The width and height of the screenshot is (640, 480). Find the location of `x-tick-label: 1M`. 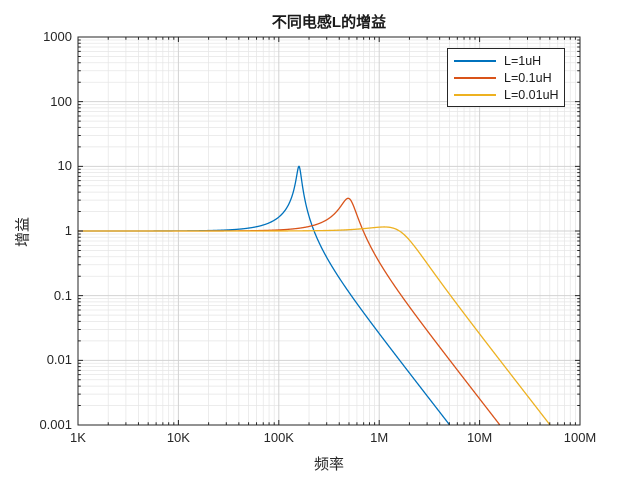

x-tick-label: 1M is located at coordinates (379, 437).